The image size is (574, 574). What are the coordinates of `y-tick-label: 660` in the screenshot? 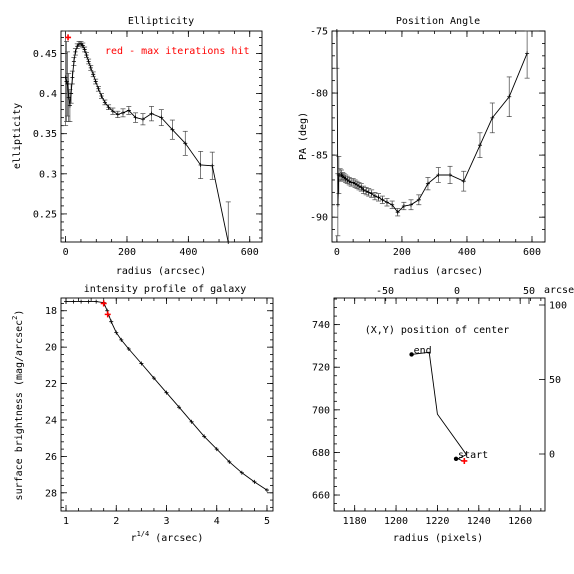 It's located at (321, 496).